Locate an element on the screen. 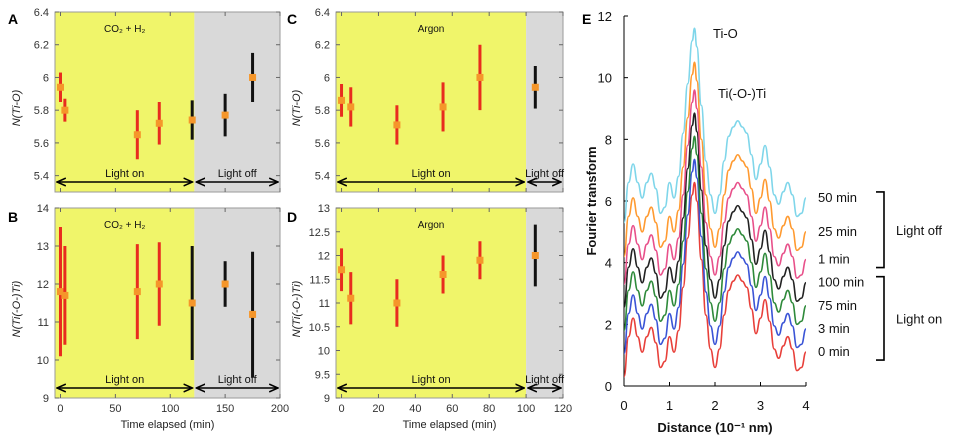  light-off-group-bracket is located at coordinates (880, 230).